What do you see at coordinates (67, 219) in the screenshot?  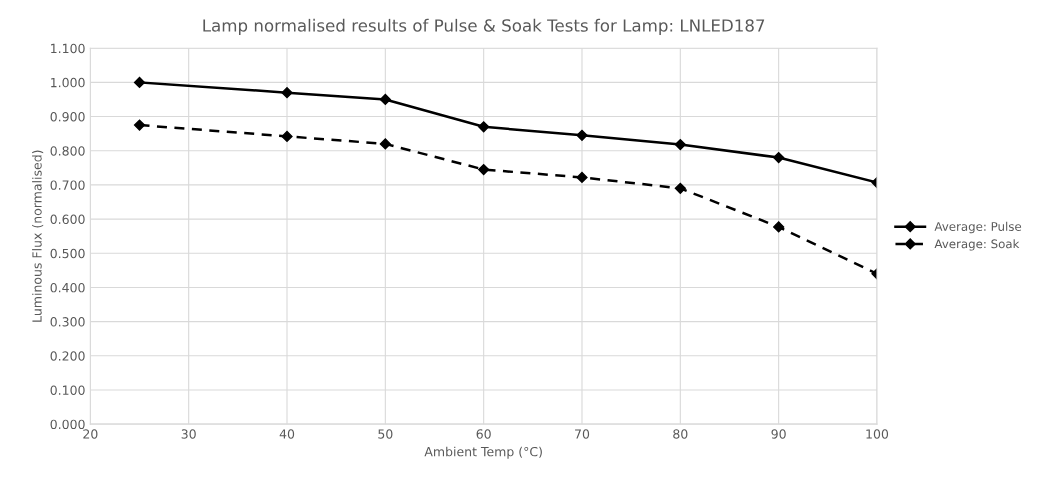 I see `y-tick-label: 0.600` at bounding box center [67, 219].